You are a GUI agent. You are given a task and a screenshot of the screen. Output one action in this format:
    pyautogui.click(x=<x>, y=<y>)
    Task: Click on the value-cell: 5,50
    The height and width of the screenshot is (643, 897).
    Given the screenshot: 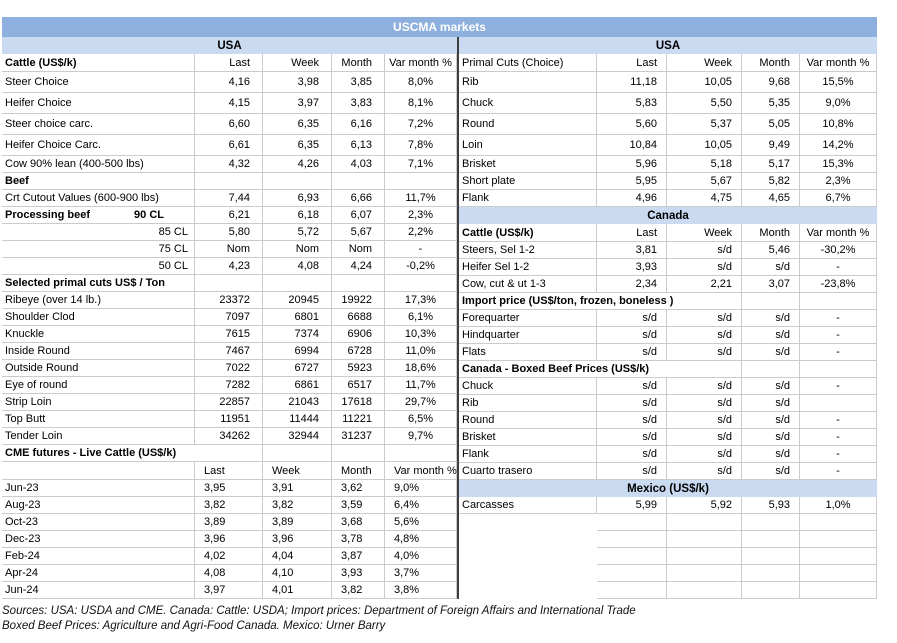 What is the action you would take?
    pyautogui.click(x=704, y=103)
    